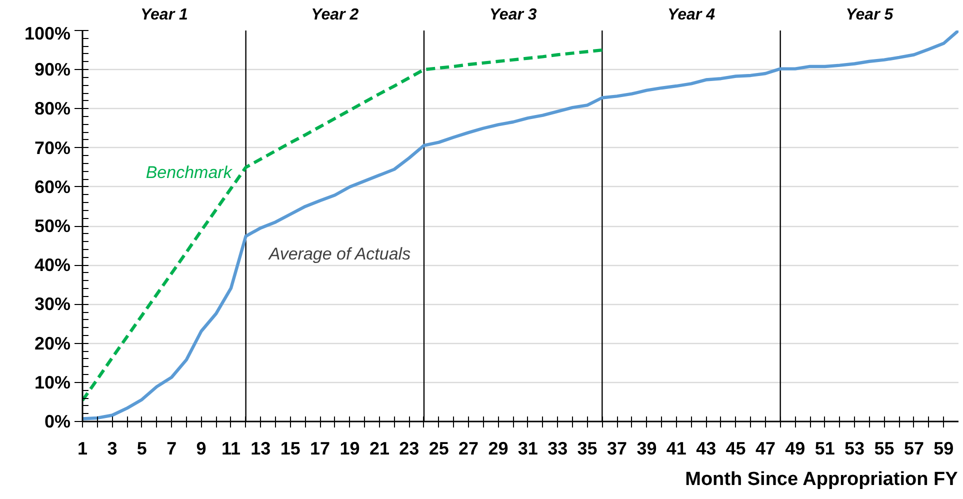  Describe the element at coordinates (47, 34) in the screenshot. I see `y-tick-label: 100%` at that location.